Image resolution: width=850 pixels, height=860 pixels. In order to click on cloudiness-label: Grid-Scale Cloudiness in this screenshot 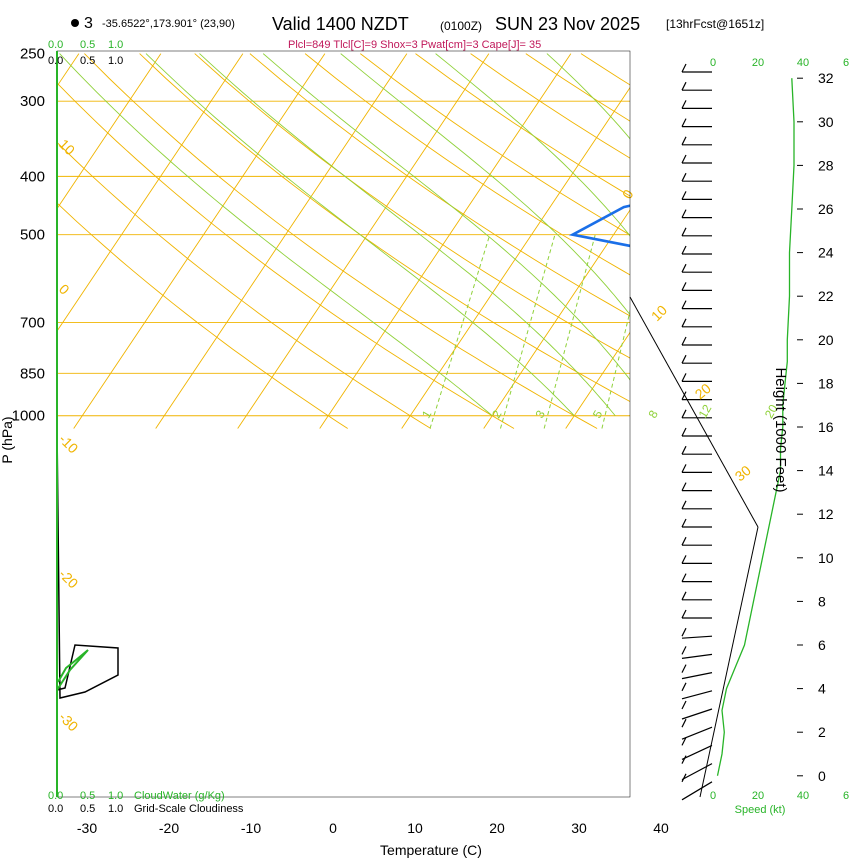, I will do `click(189, 809)`.